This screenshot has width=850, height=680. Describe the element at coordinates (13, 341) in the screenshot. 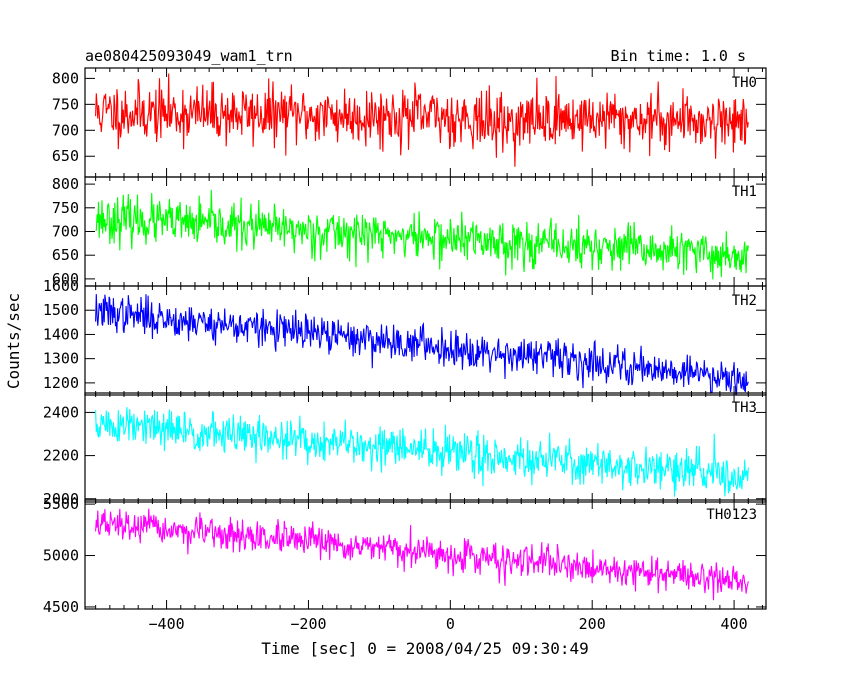

I see `y-axis-title: Counts/sec` at that location.